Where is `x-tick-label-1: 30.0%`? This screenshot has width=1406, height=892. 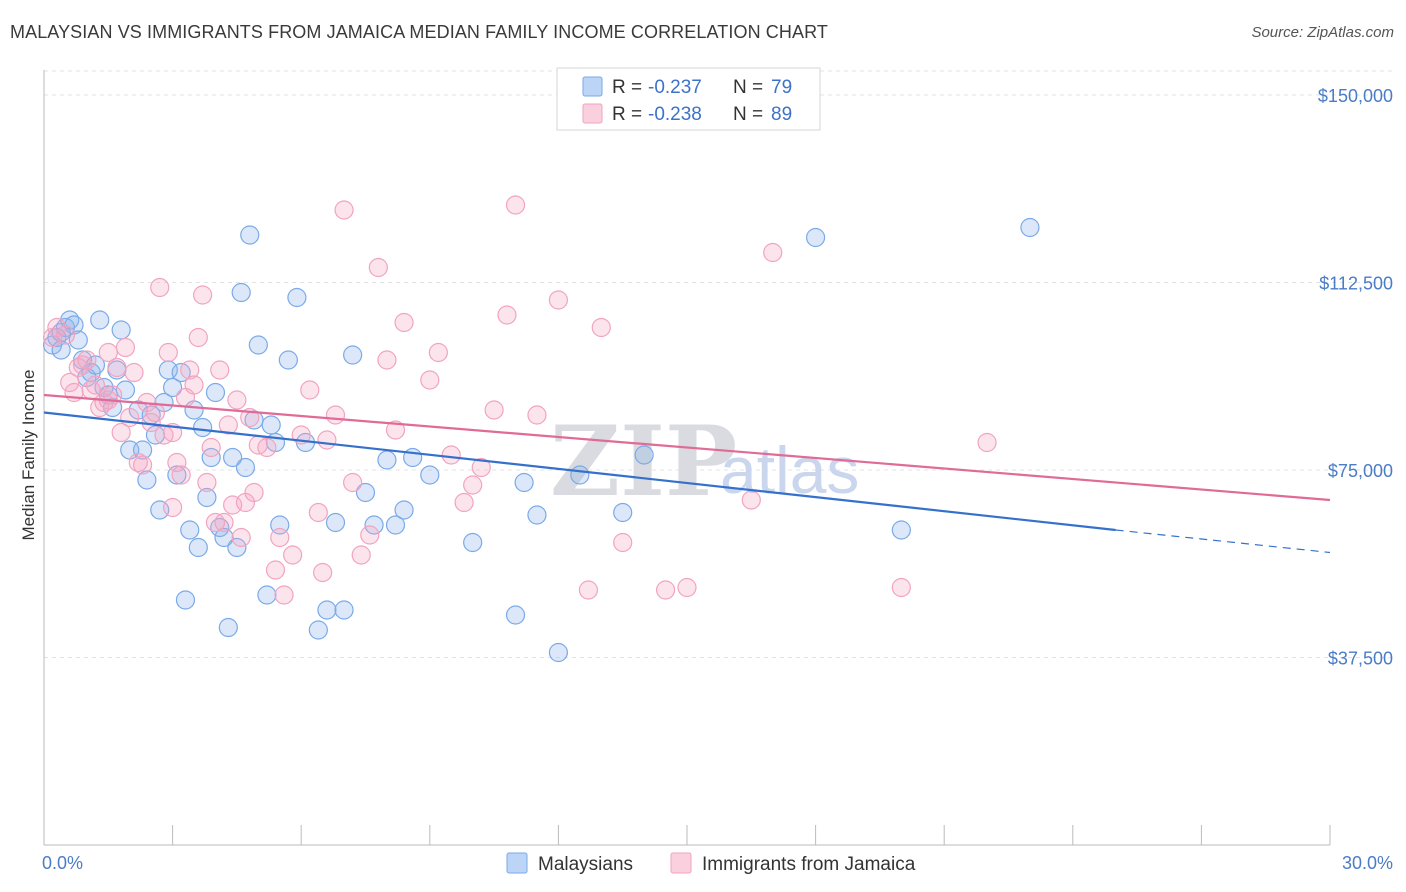 x-tick-label-1: 30.0% is located at coordinates (1367, 863).